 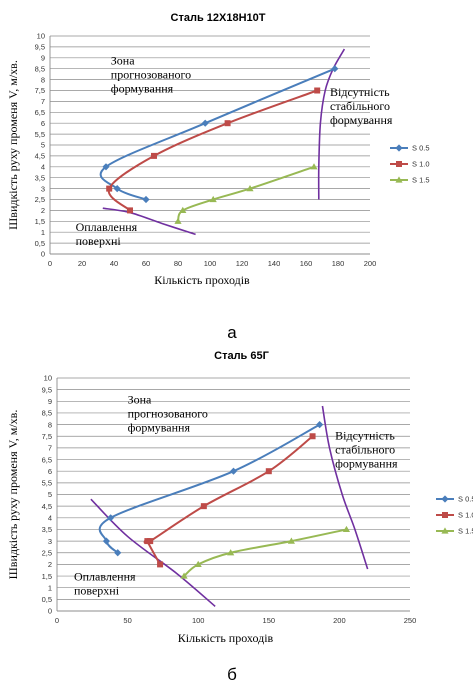 I want to click on annotation-line: поверхні, so click(x=97, y=591).